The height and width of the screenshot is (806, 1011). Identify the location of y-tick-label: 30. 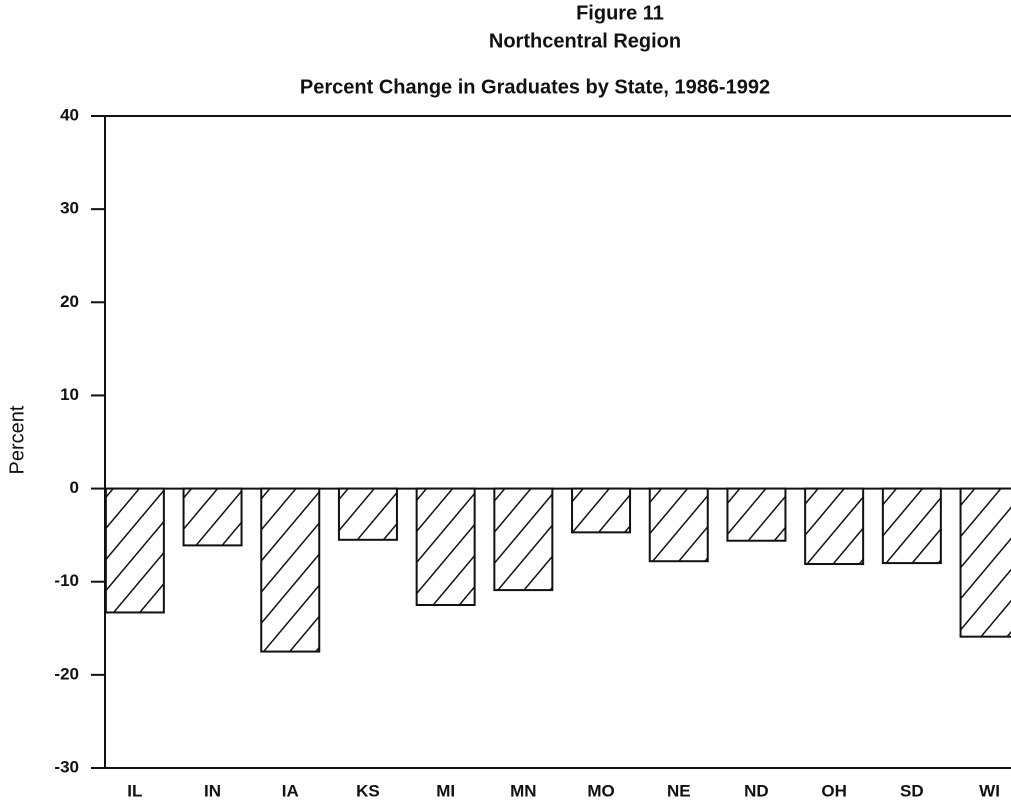
(69, 208).